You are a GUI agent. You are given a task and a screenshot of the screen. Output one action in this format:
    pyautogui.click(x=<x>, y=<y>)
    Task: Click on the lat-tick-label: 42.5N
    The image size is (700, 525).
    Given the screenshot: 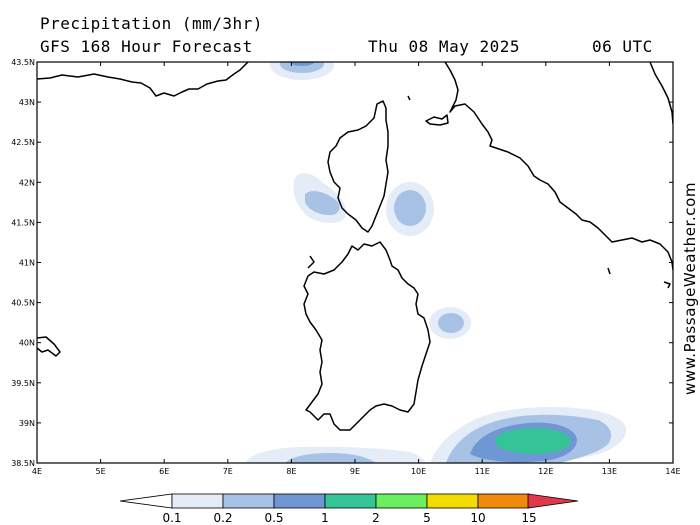 What is the action you would take?
    pyautogui.click(x=23, y=142)
    